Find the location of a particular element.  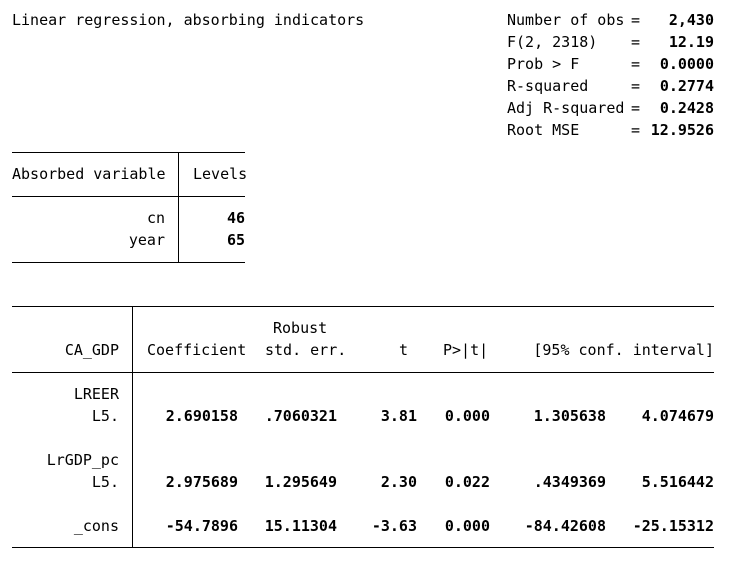

header-coefficient: Coefficient is located at coordinates (197, 350).